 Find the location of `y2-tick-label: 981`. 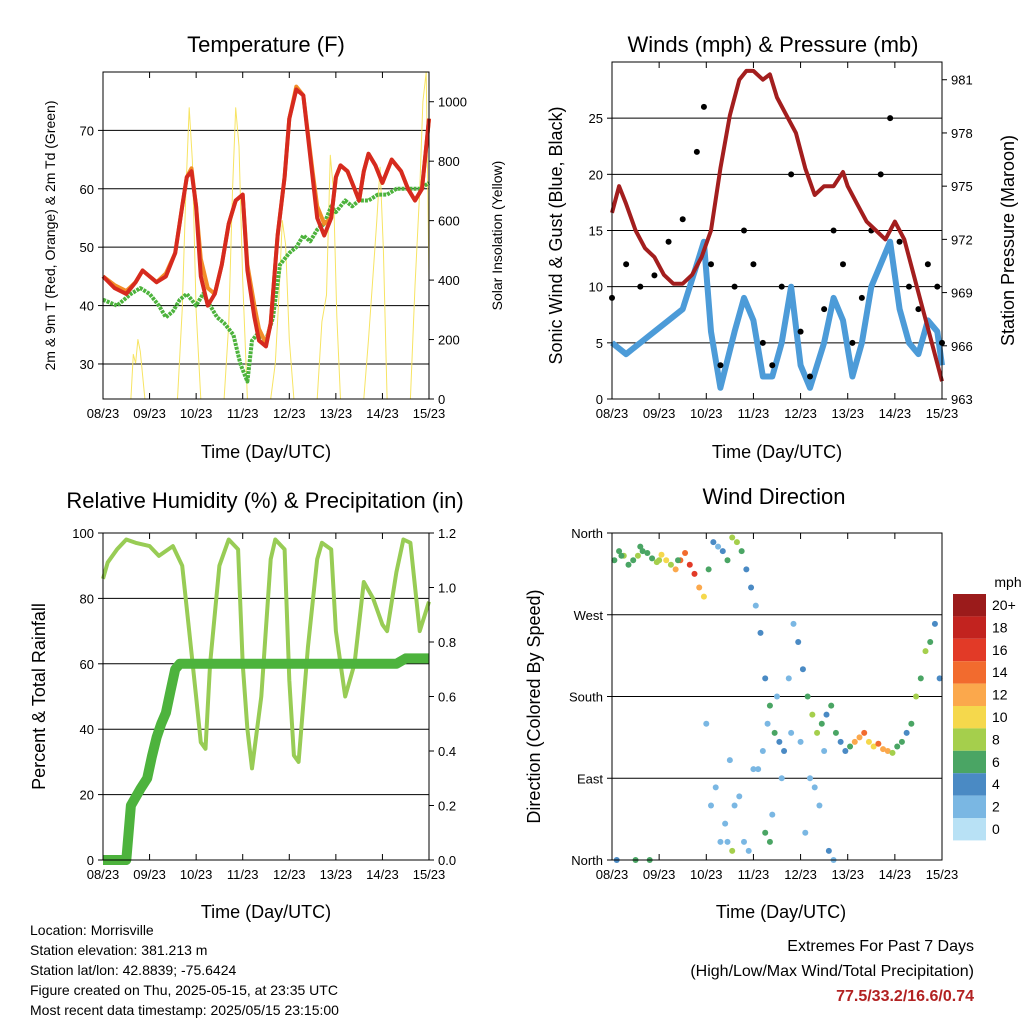

y2-tick-label: 981 is located at coordinates (962, 80).